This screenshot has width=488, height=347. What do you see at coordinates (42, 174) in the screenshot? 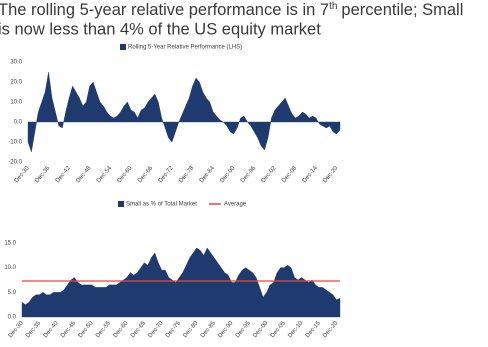
I see `x-tick-label: Dec-36` at bounding box center [42, 174].